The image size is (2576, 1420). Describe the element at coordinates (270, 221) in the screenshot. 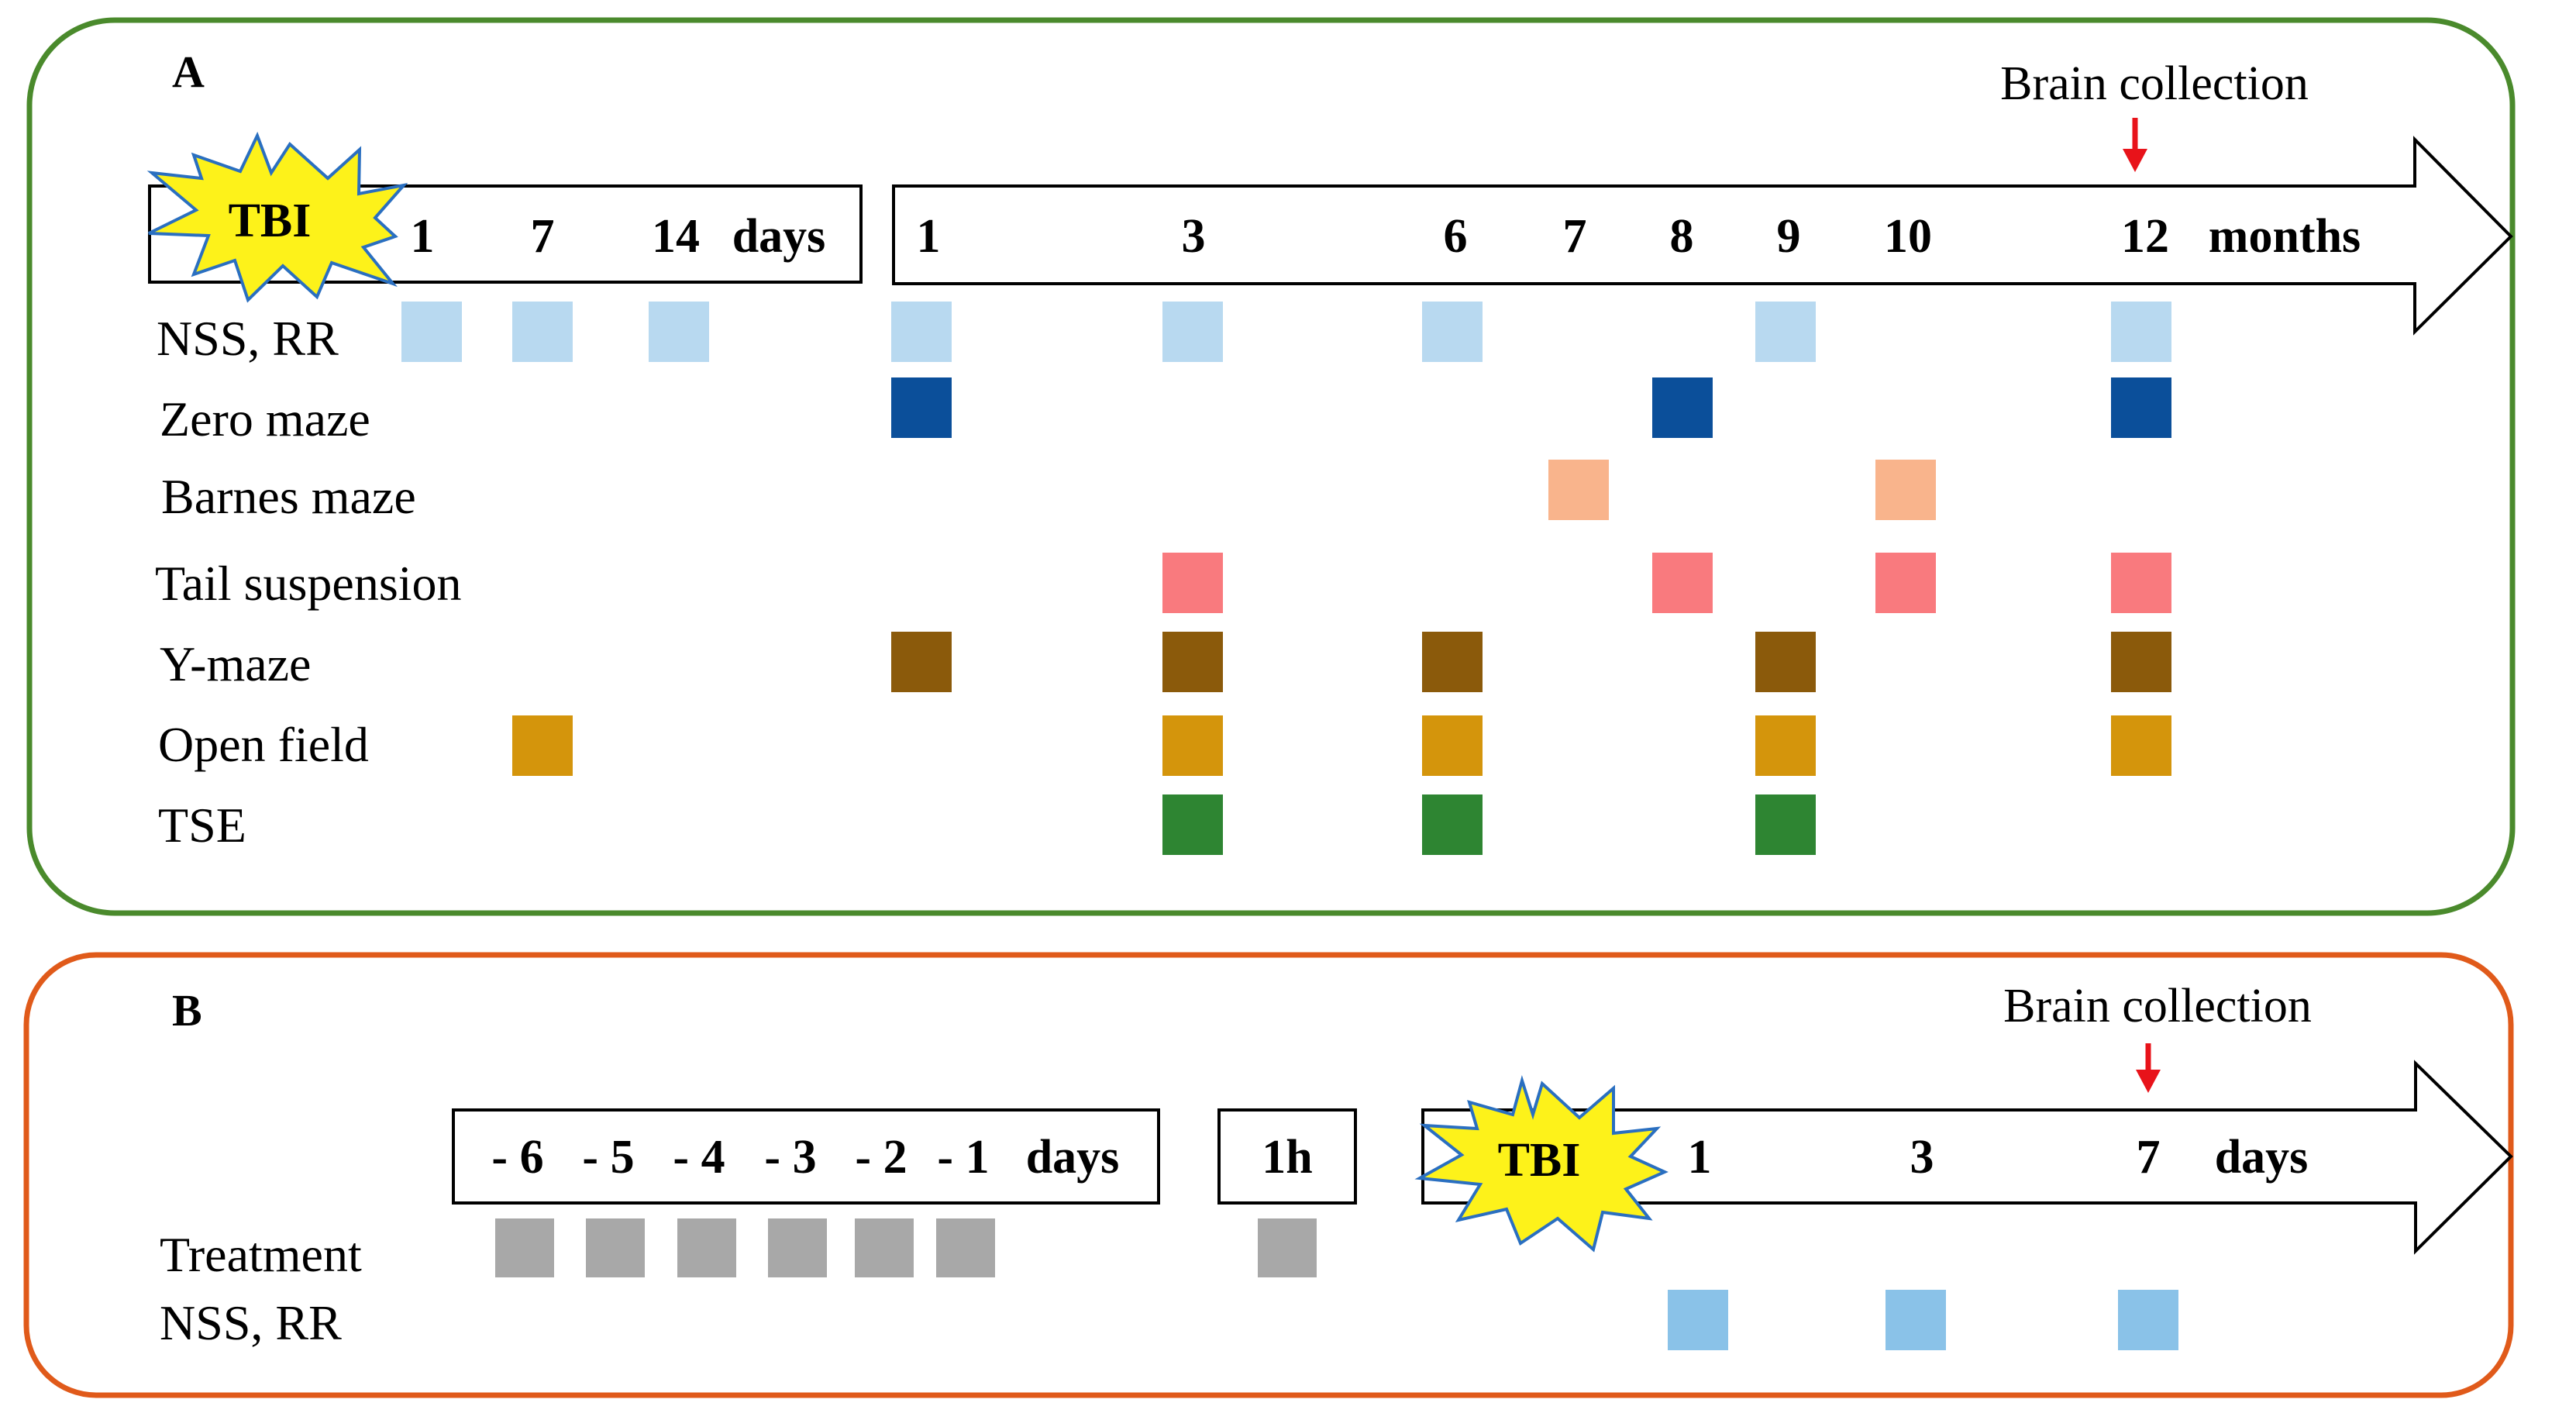

I see `panel-a-tbi-label: TBI` at that location.